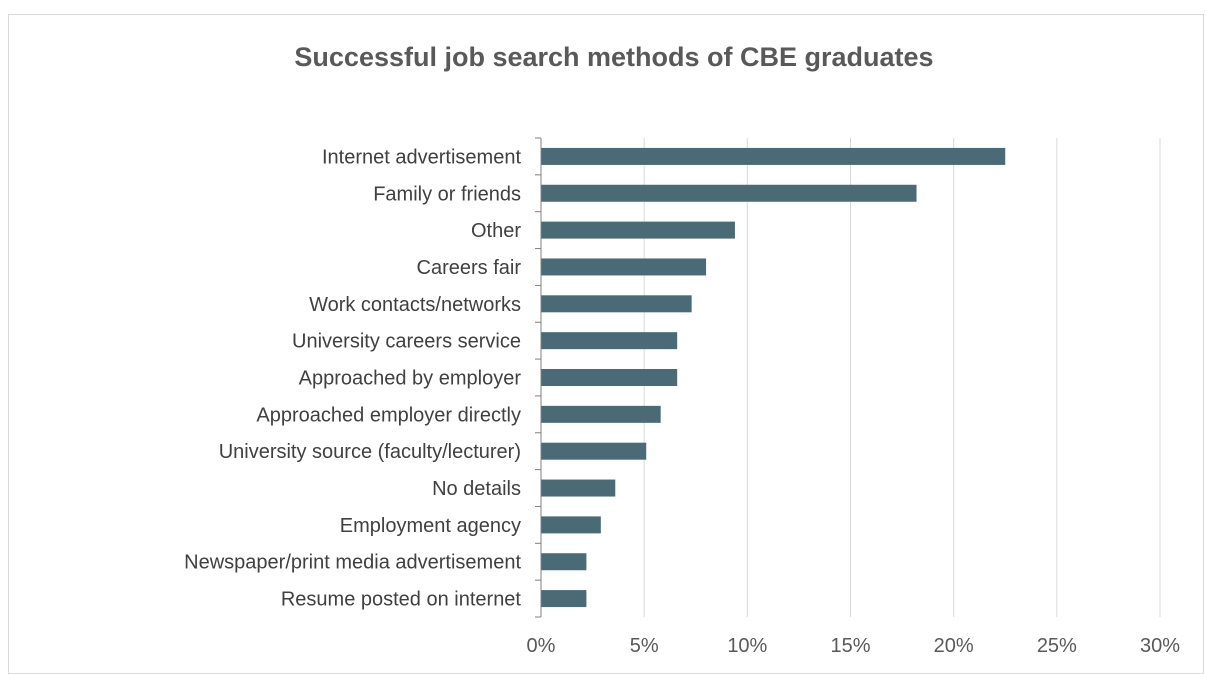 The height and width of the screenshot is (674, 1206). I want to click on category-label: University careers service, so click(406, 342).